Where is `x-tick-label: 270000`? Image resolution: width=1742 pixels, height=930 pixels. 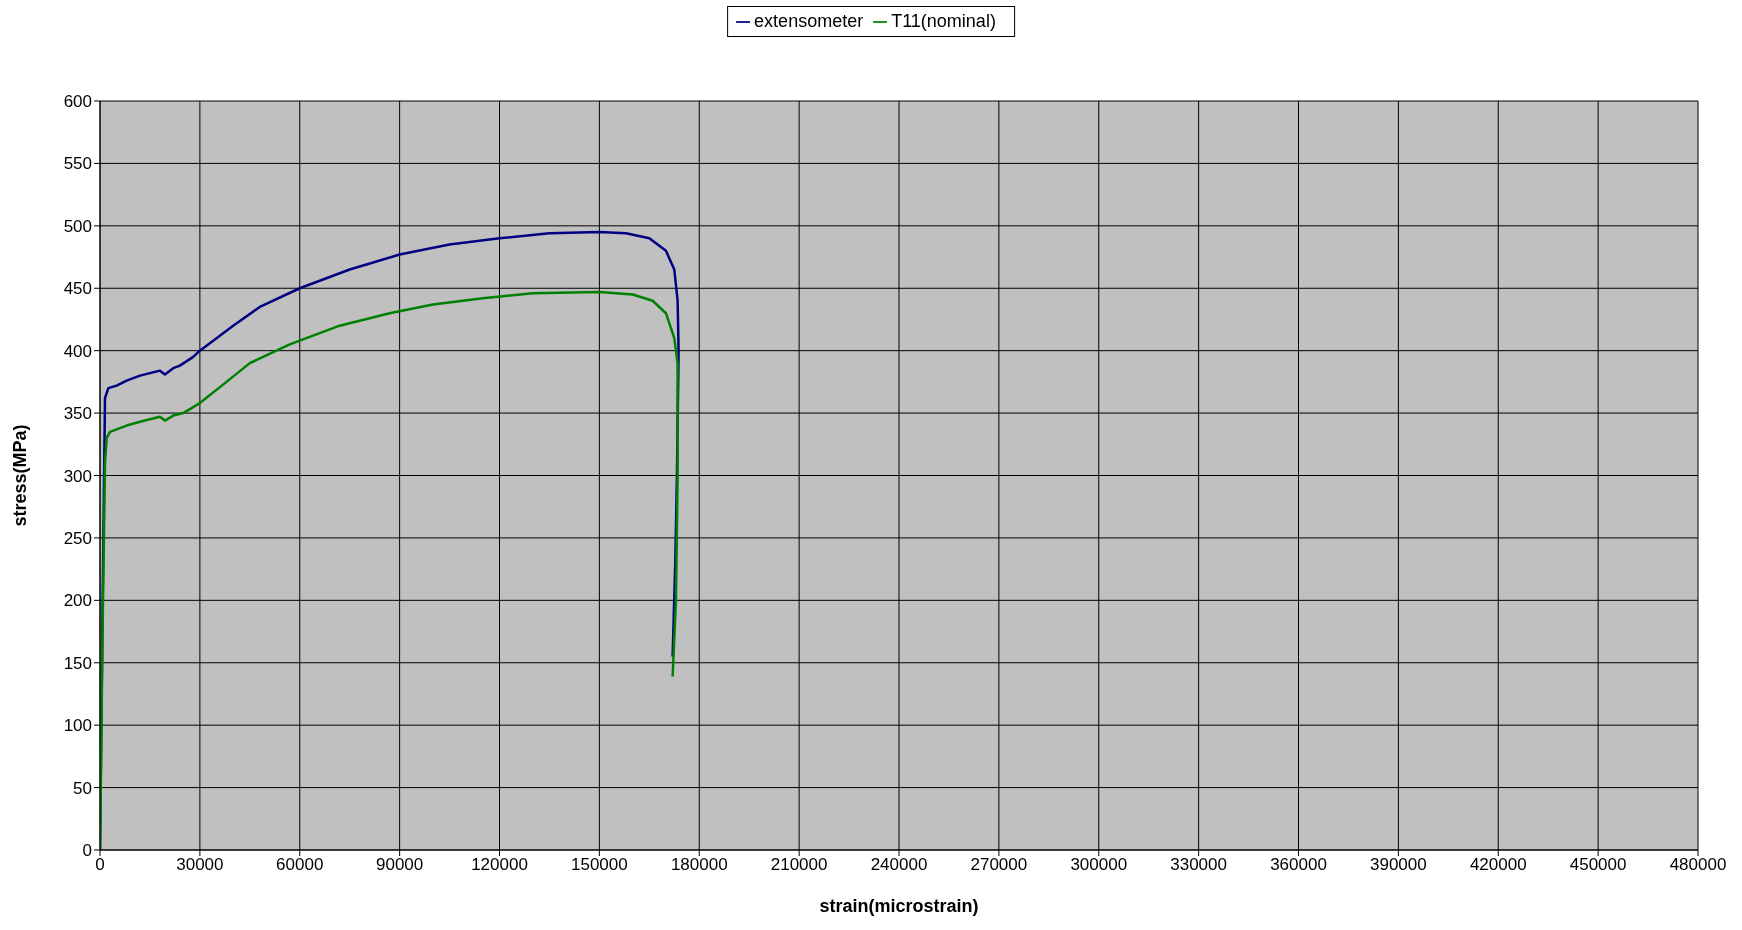 x-tick-label: 270000 is located at coordinates (999, 865).